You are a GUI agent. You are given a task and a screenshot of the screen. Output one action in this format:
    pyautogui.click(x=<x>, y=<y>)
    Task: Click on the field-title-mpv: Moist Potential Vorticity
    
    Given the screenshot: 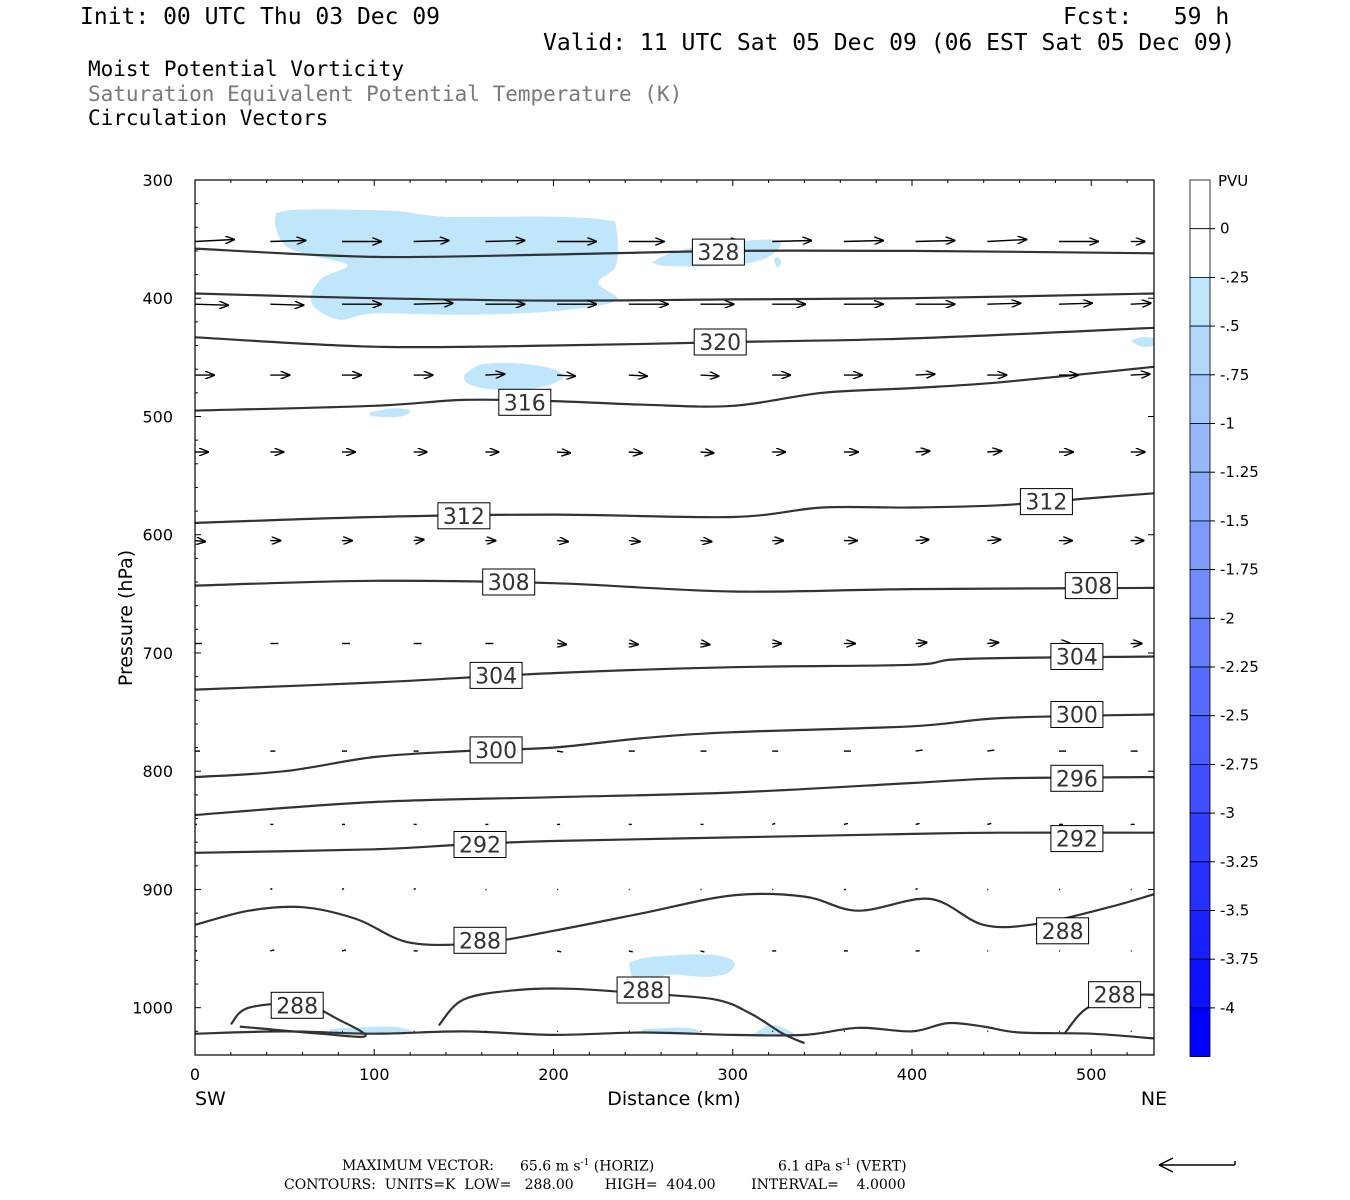 What is the action you would take?
    pyautogui.click(x=246, y=69)
    